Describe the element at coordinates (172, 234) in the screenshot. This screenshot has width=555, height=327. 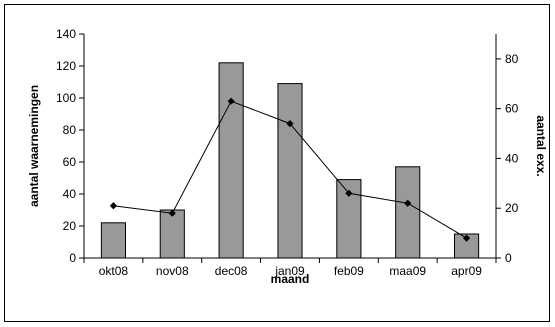
I see `bar-nov08` at that location.